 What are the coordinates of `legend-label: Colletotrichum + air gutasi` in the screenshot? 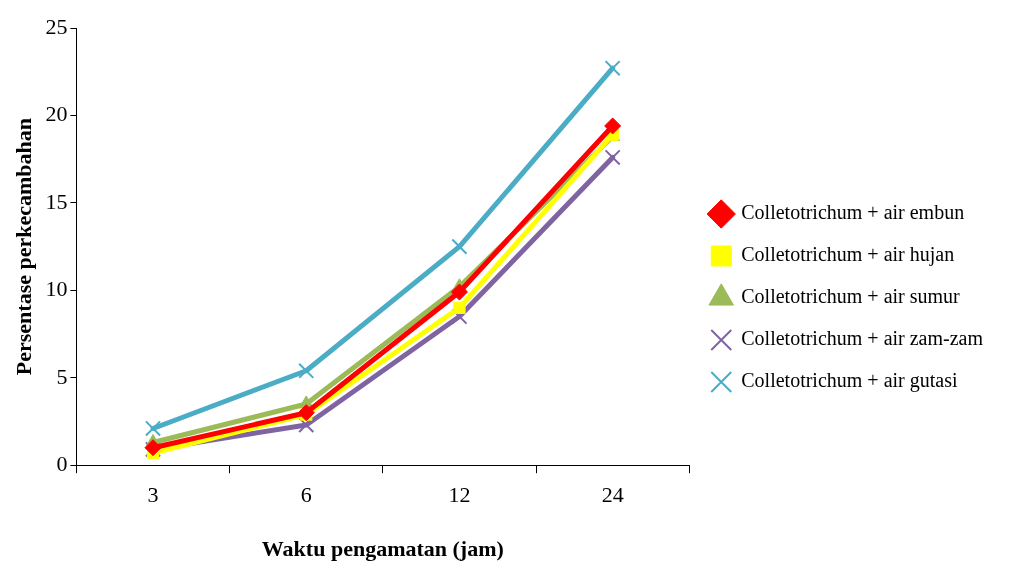 It's located at (849, 381).